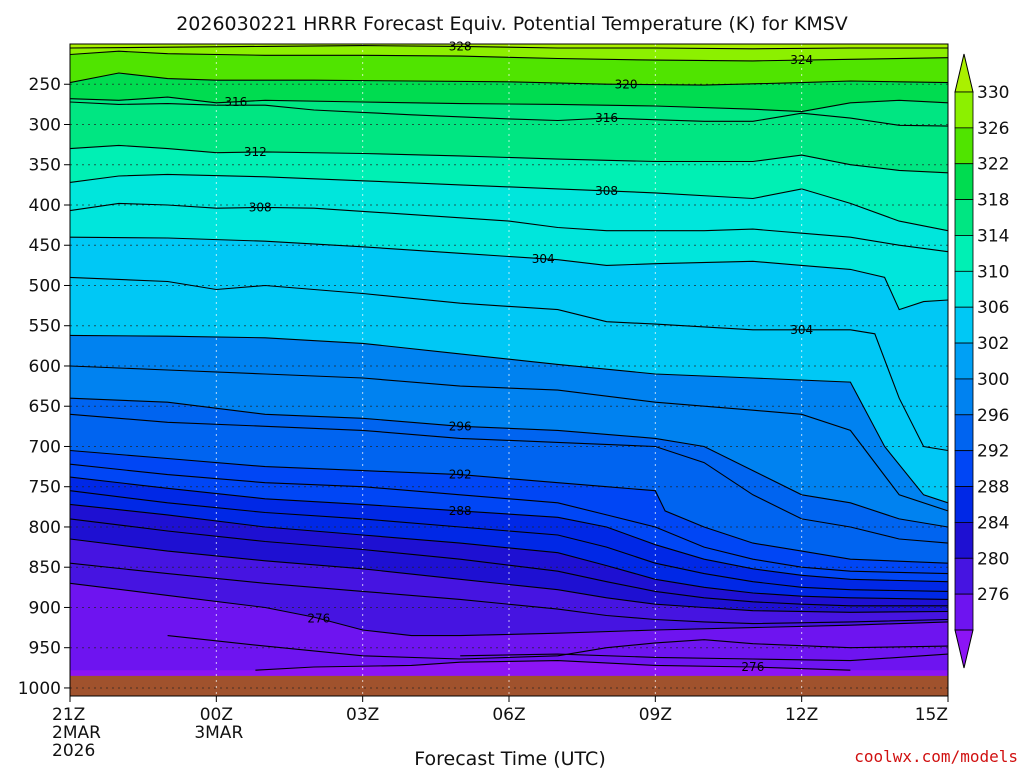  I want to click on x-tick-label: 12Z, so click(801, 715).